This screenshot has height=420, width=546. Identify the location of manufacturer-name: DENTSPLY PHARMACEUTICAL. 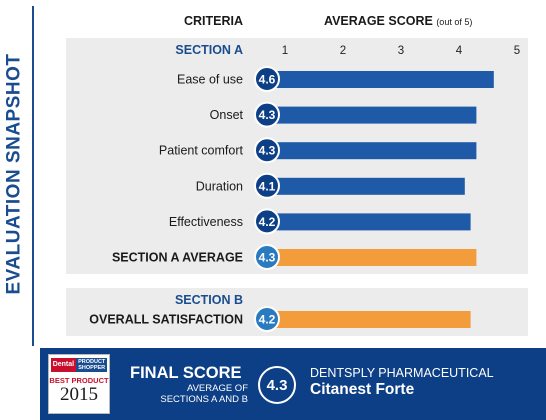
(402, 373).